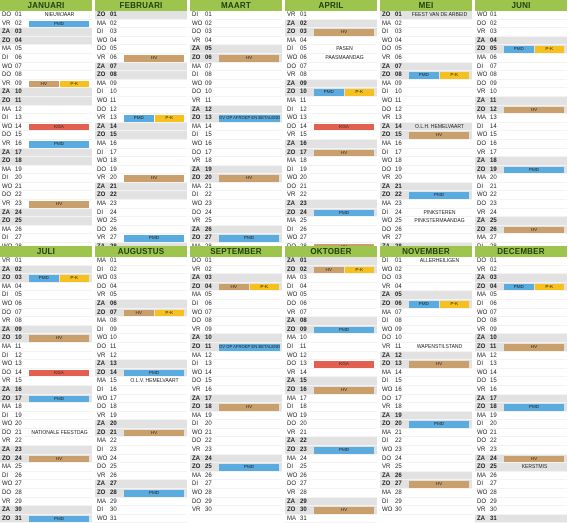 This screenshot has height=523, width=568. What do you see at coordinates (493, 321) in the screenshot?
I see `day-number: 08` at bounding box center [493, 321].